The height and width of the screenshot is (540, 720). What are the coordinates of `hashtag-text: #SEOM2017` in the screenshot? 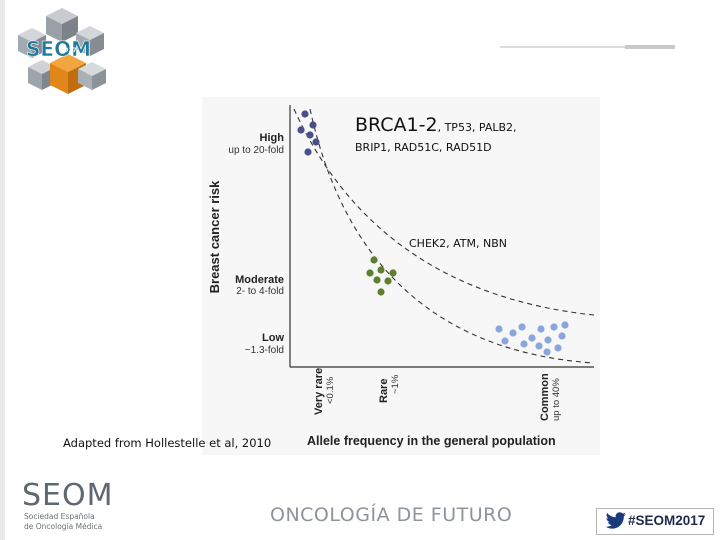 It's located at (667, 520).